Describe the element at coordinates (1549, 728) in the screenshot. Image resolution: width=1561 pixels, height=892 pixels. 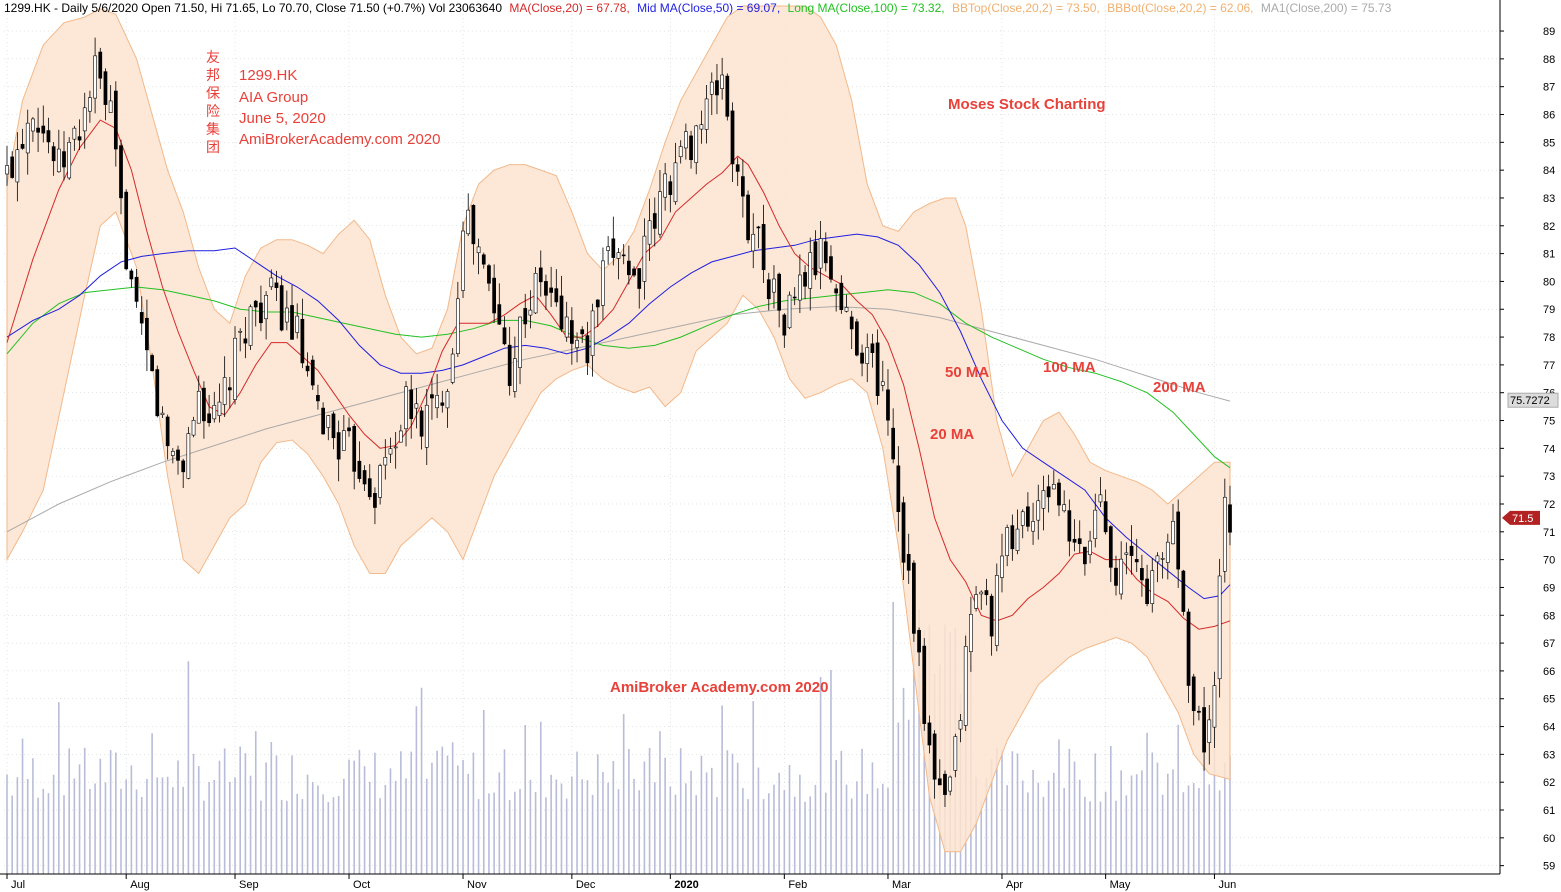
I see `y-tick-label: 64` at that location.